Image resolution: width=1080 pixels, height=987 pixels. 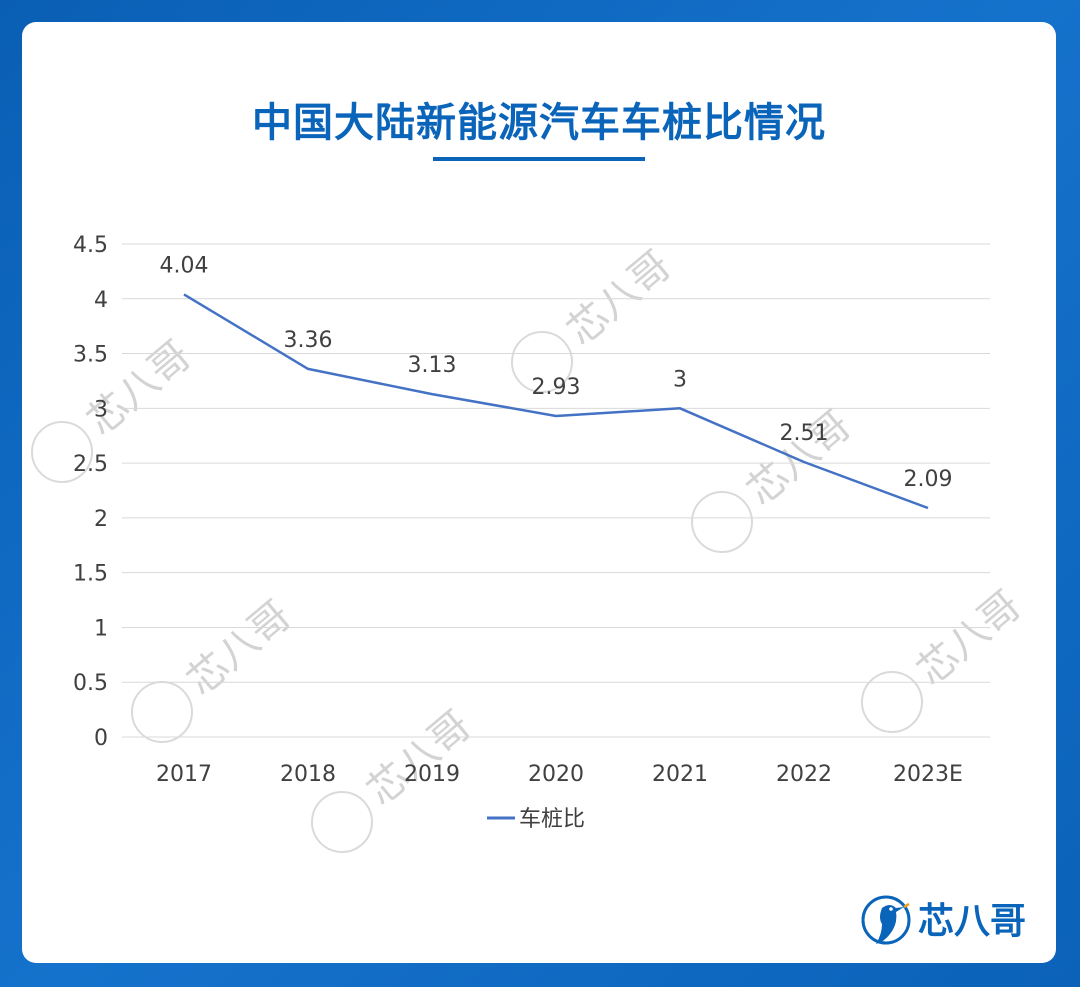 I want to click on y-tick-label: 0, so click(x=101, y=738).